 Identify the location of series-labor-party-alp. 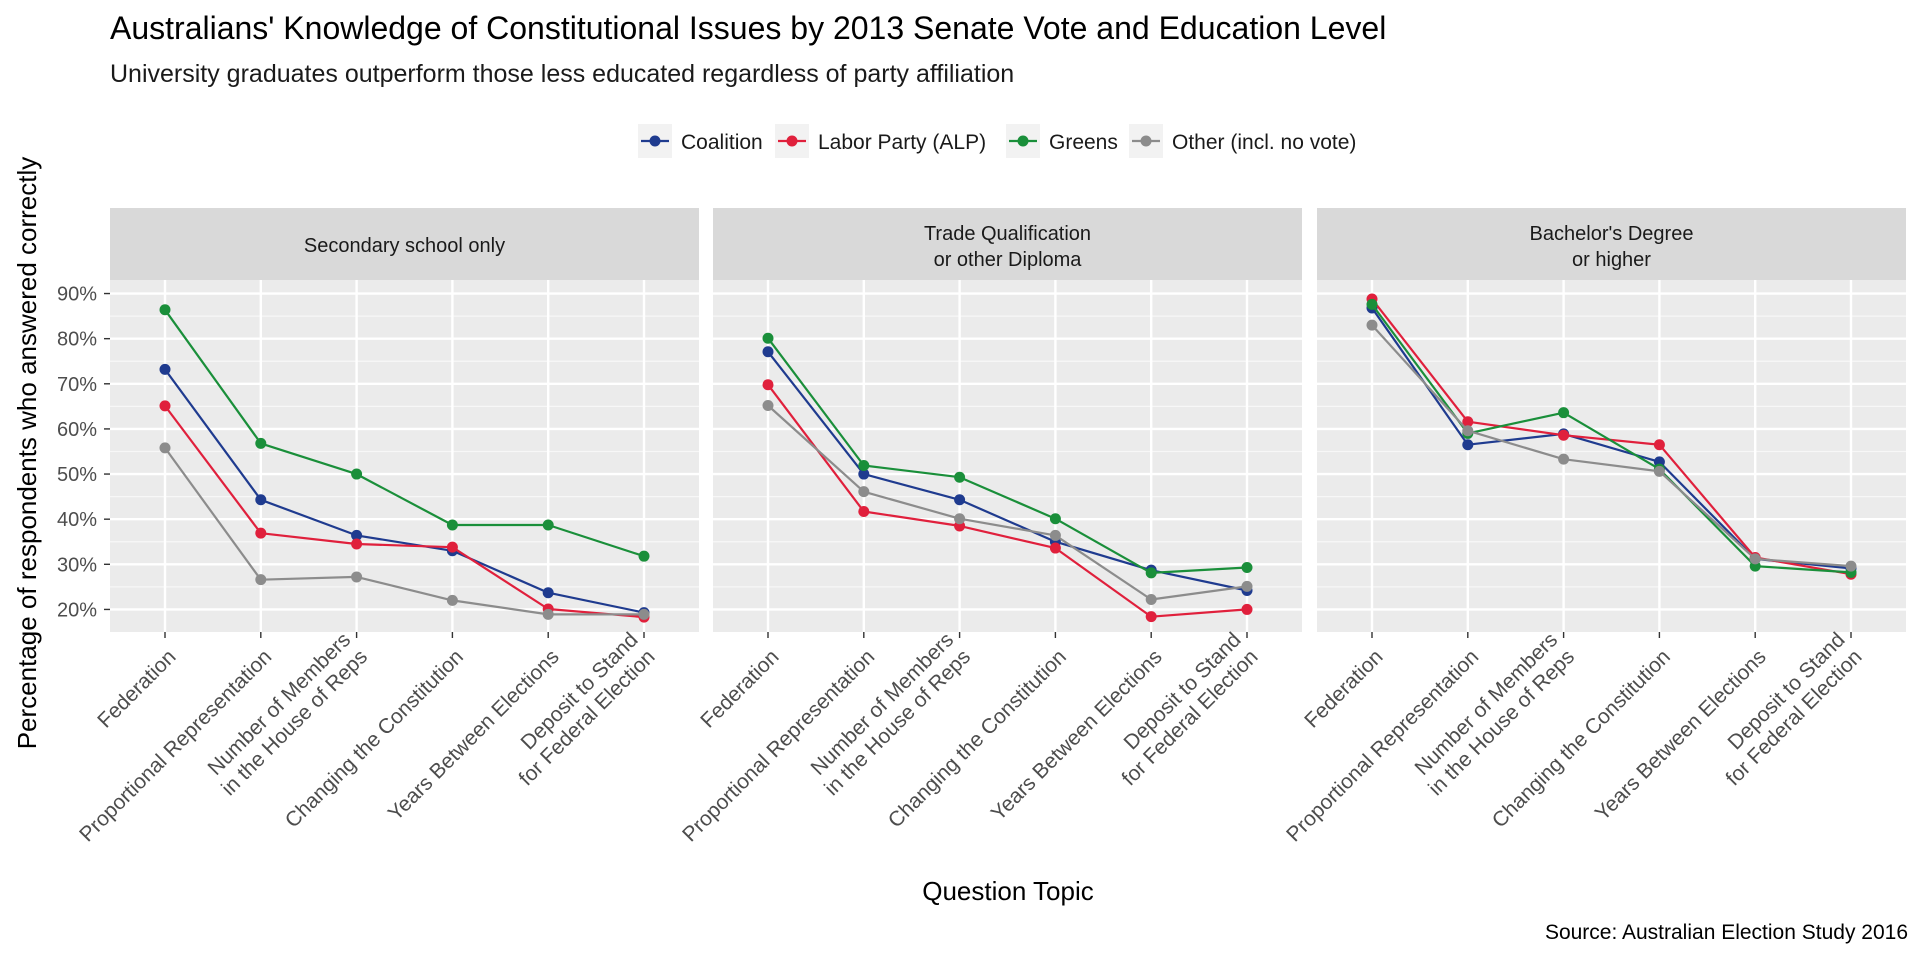
(1007, 501).